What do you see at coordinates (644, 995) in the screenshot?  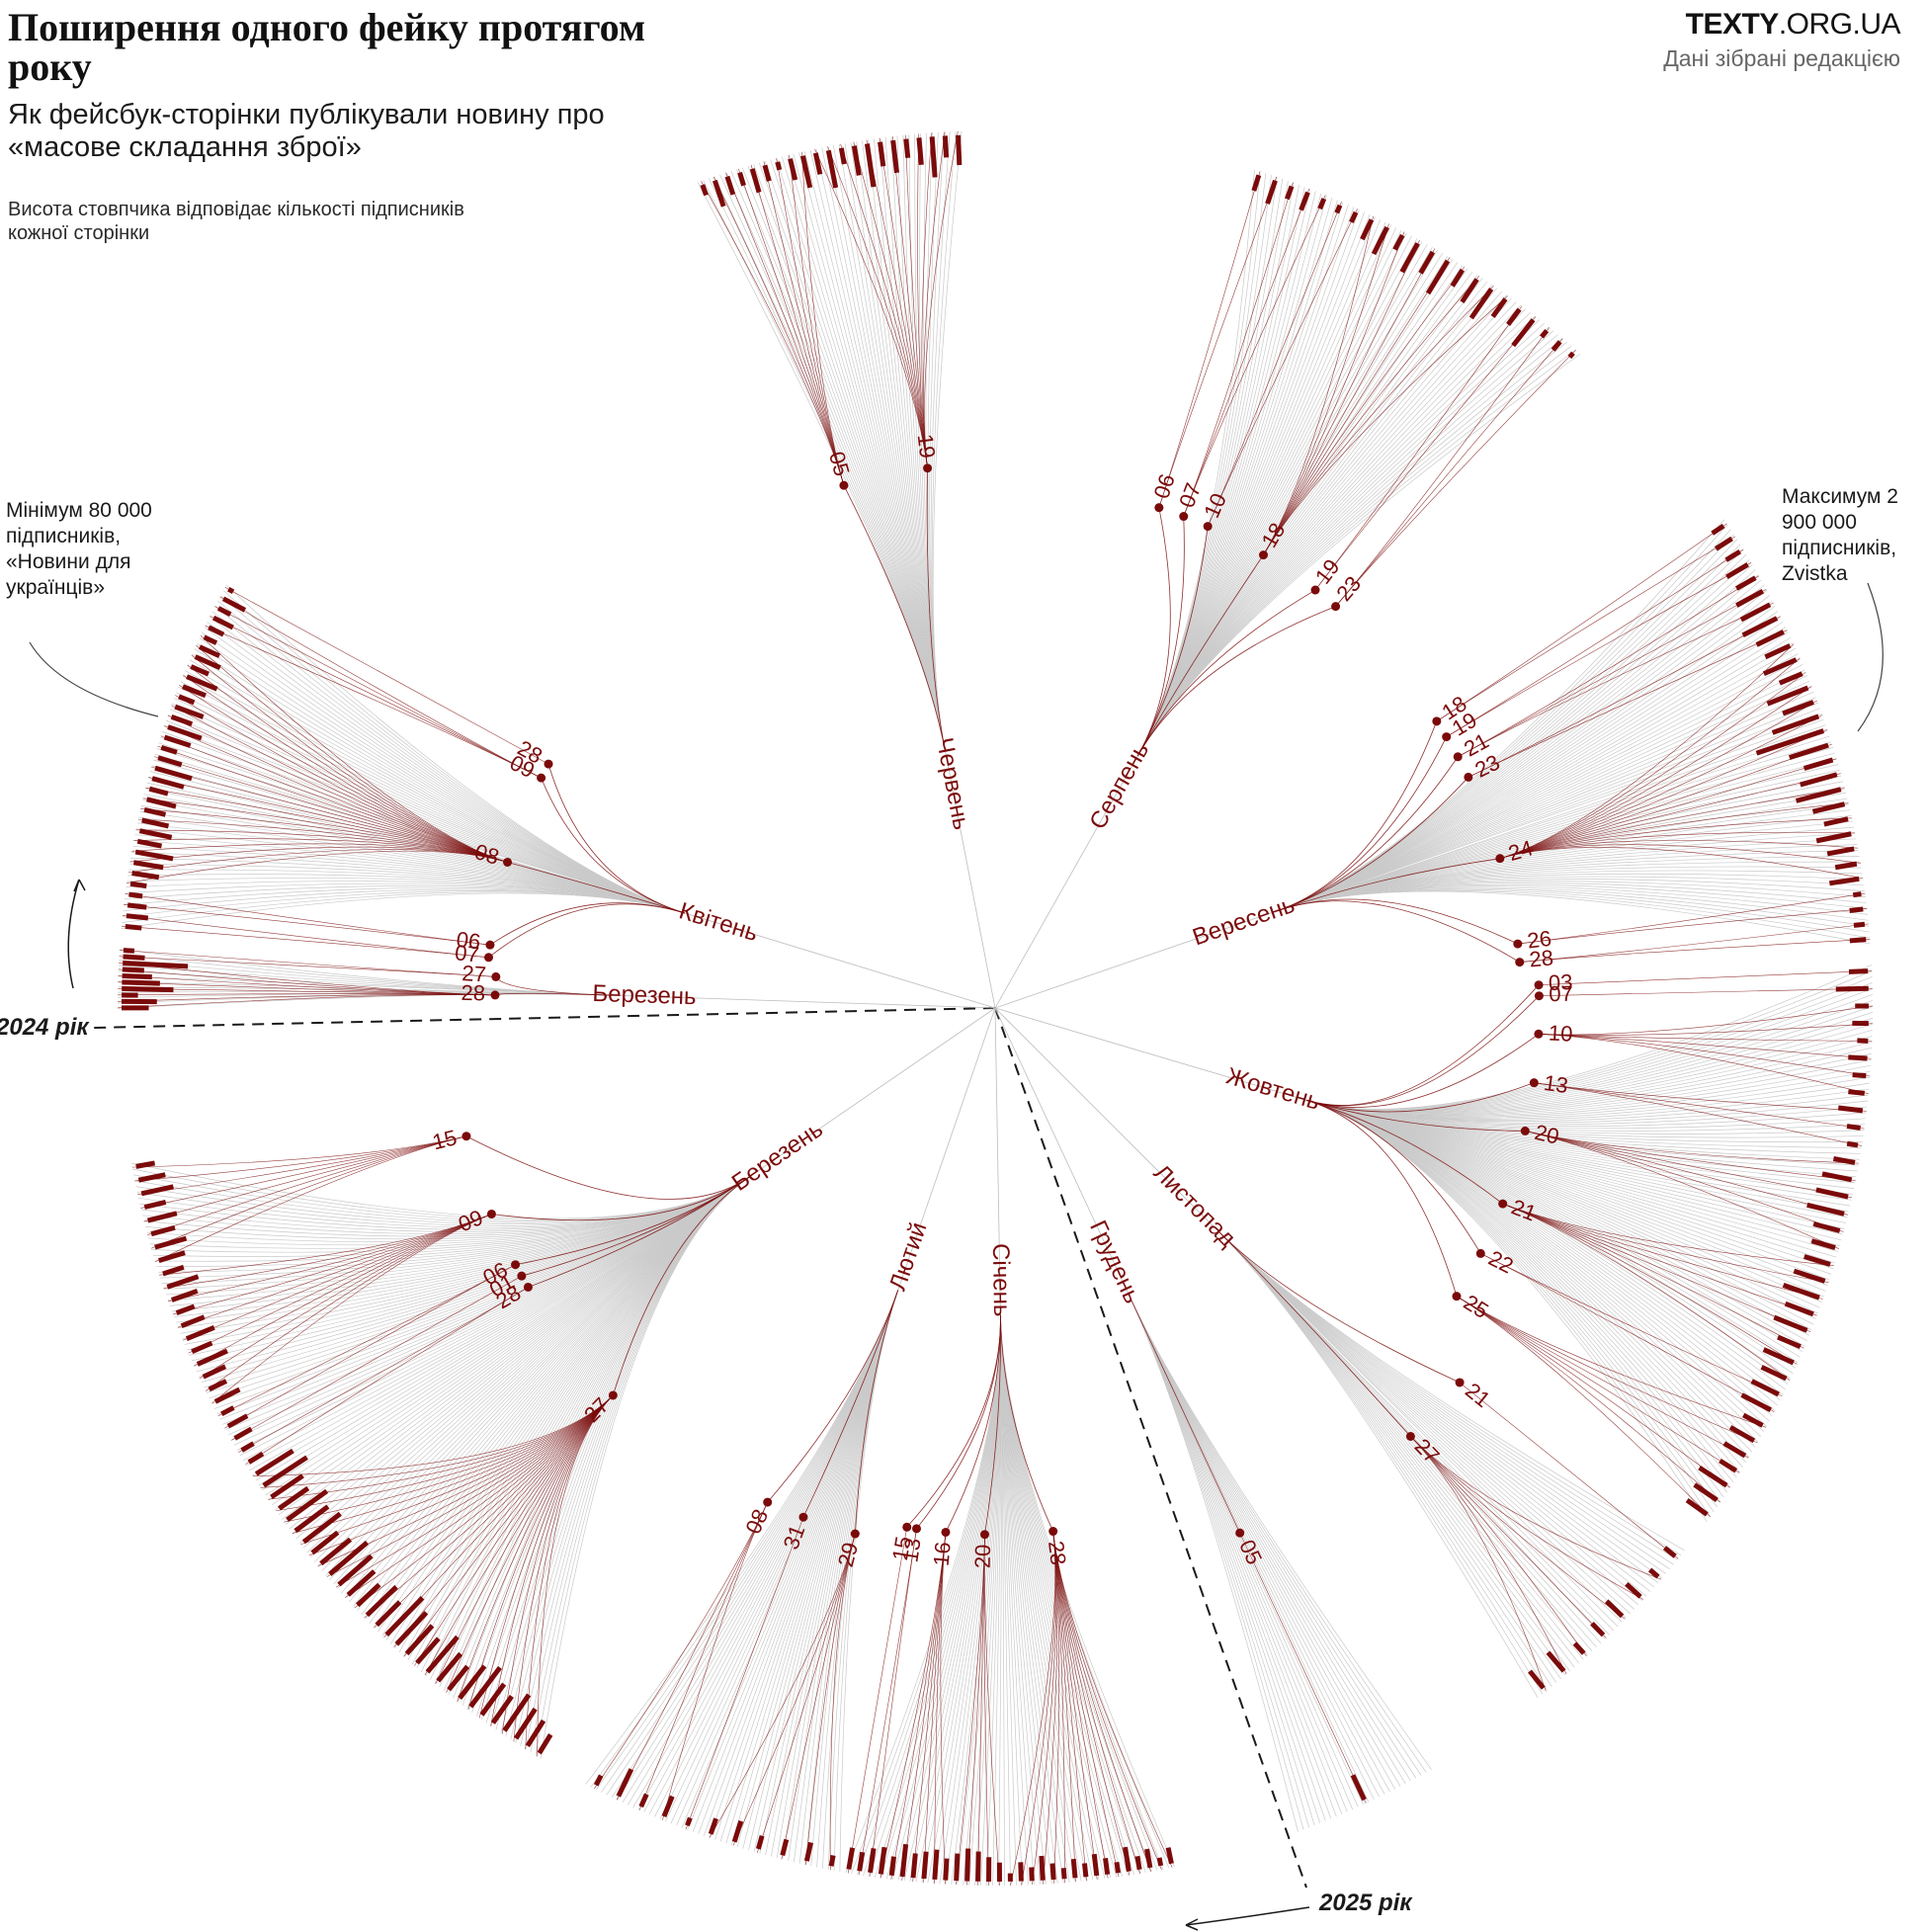 I see `month-label-mar24: Березень` at bounding box center [644, 995].